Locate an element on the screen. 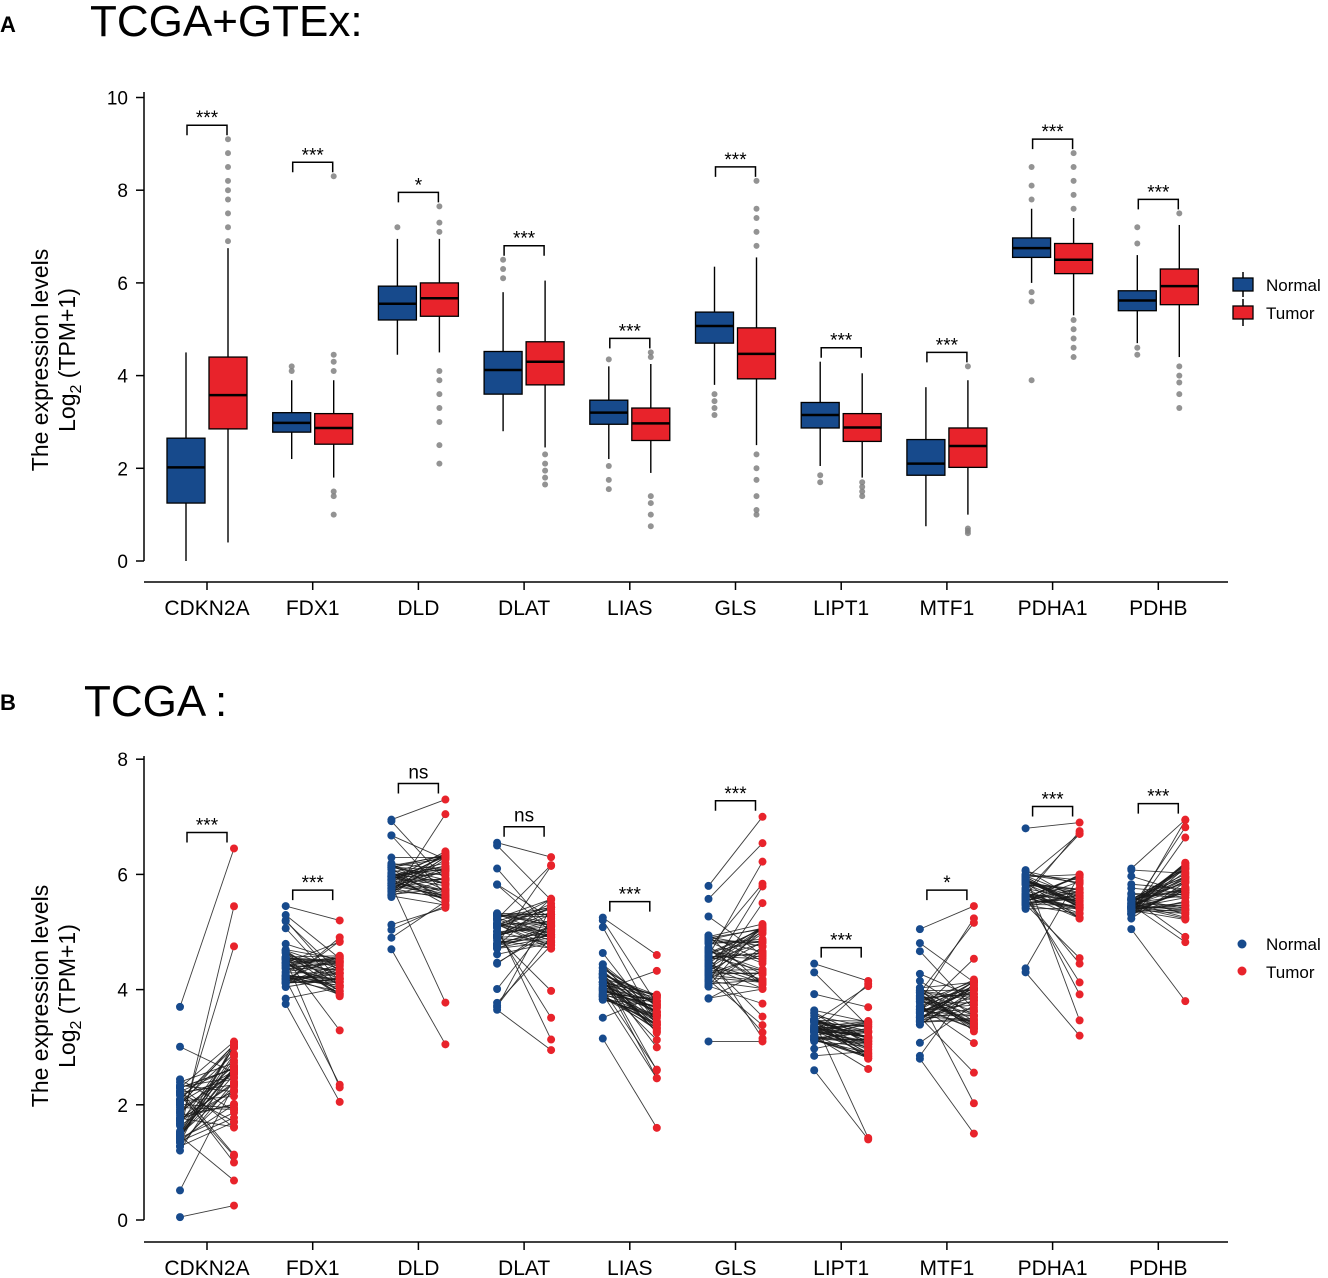  panel-a-ylabel-log: Log is located at coordinates (67, 413).